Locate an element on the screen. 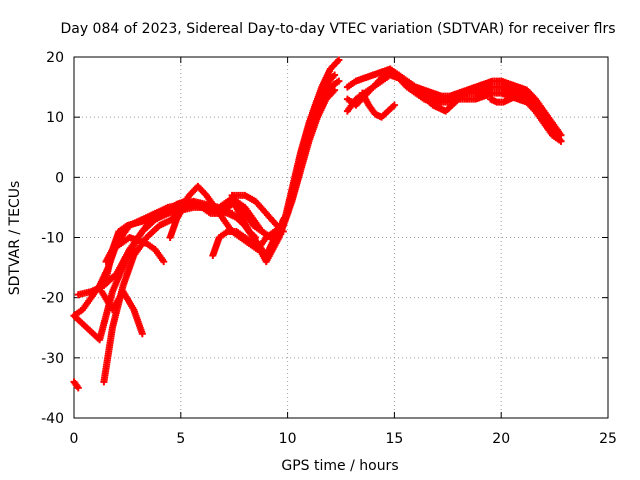 The width and height of the screenshot is (640, 480). y-tick-label: -40 is located at coordinates (52, 419).